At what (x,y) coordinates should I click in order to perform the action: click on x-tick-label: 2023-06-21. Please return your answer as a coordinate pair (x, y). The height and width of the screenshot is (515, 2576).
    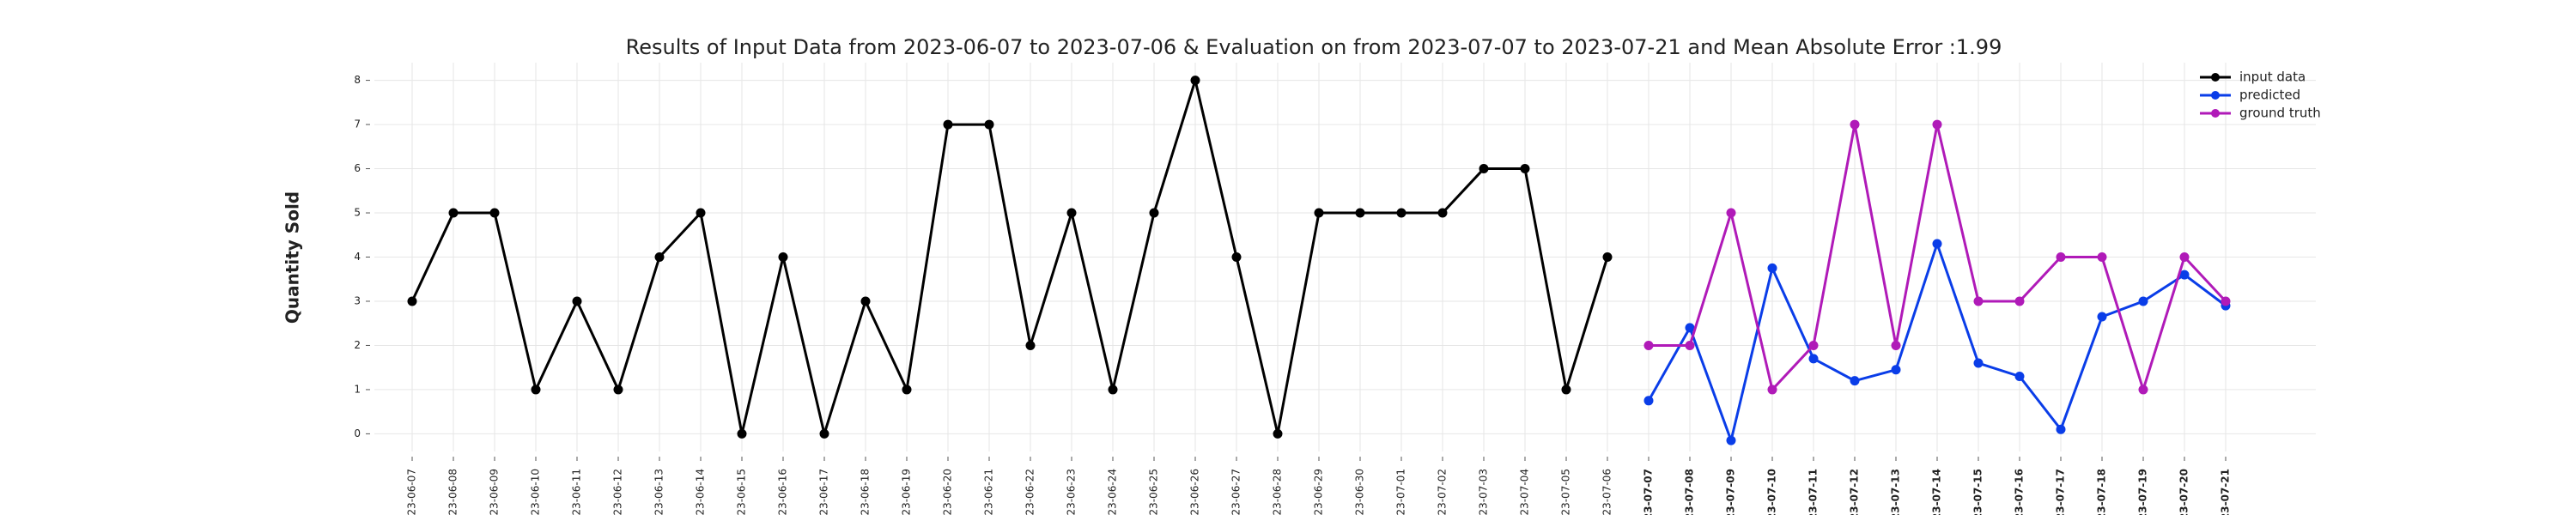
    Looking at the image, I should click on (989, 492).